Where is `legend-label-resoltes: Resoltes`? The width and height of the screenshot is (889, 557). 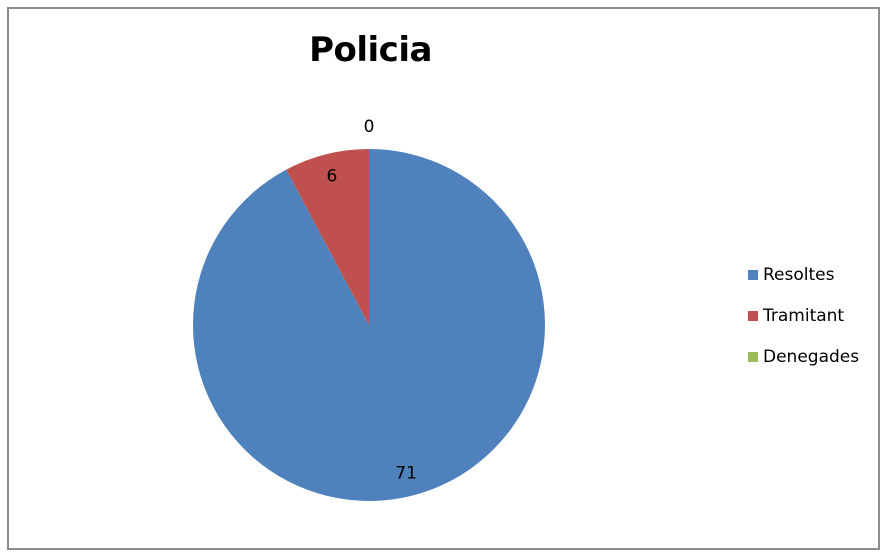
legend-label-resoltes: Resoltes is located at coordinates (799, 274).